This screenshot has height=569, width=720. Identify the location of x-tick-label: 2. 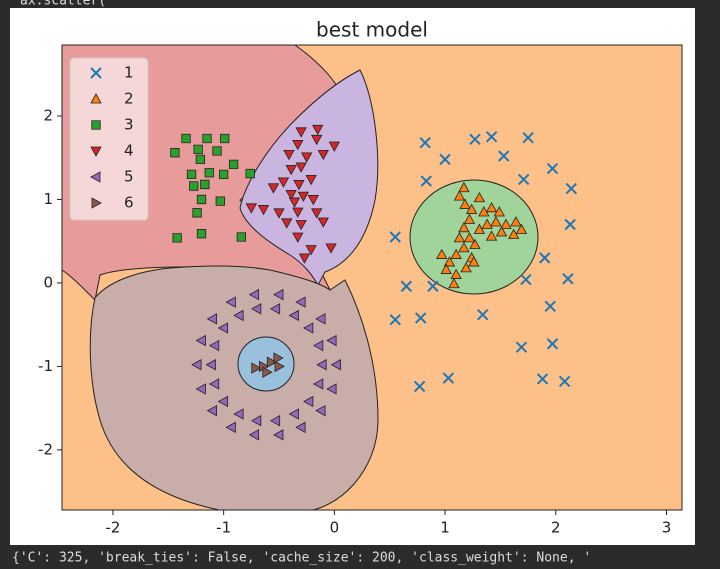
(556, 528).